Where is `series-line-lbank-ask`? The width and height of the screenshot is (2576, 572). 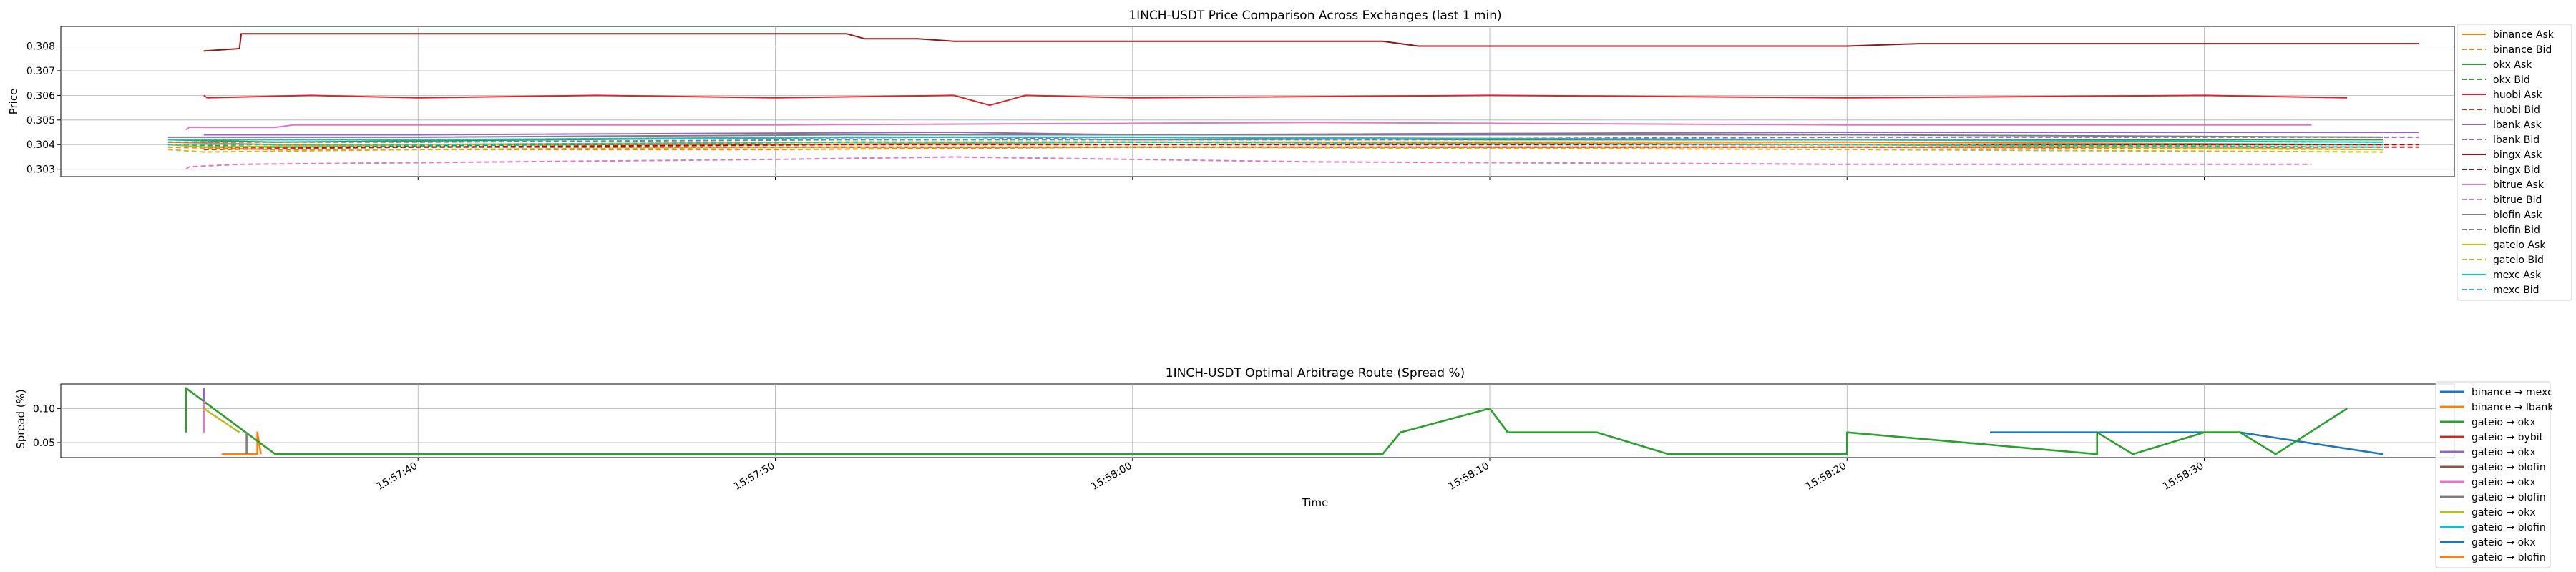
series-line-lbank-ask is located at coordinates (1311, 134).